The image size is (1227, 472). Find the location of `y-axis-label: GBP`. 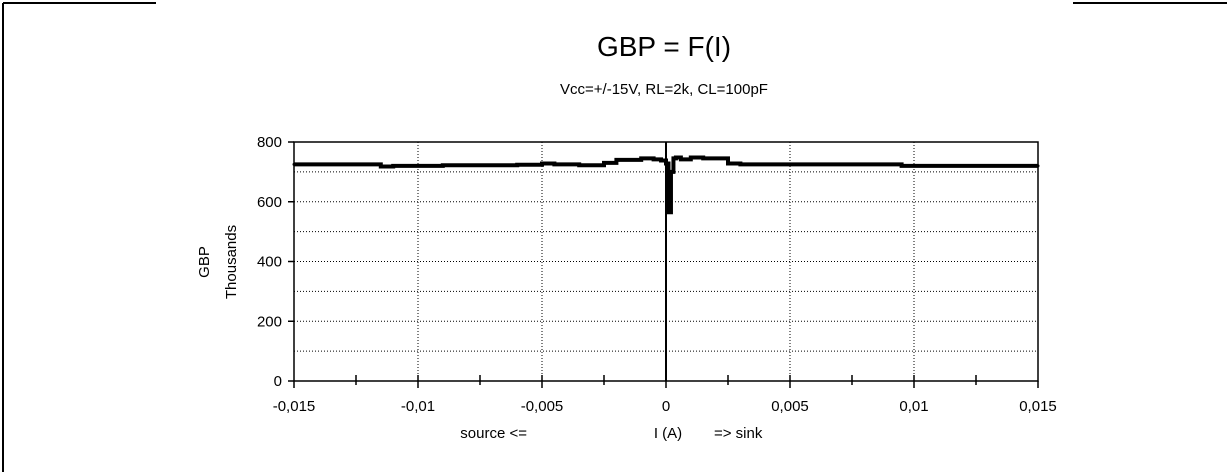

y-axis-label: GBP is located at coordinates (204, 262).